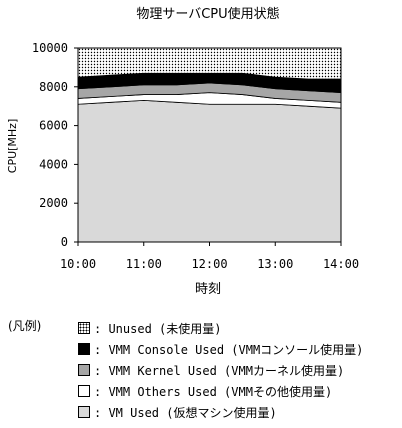 This screenshot has width=402, height=428. I want to click on y-axis-label: CPU[MHz], so click(12, 146).